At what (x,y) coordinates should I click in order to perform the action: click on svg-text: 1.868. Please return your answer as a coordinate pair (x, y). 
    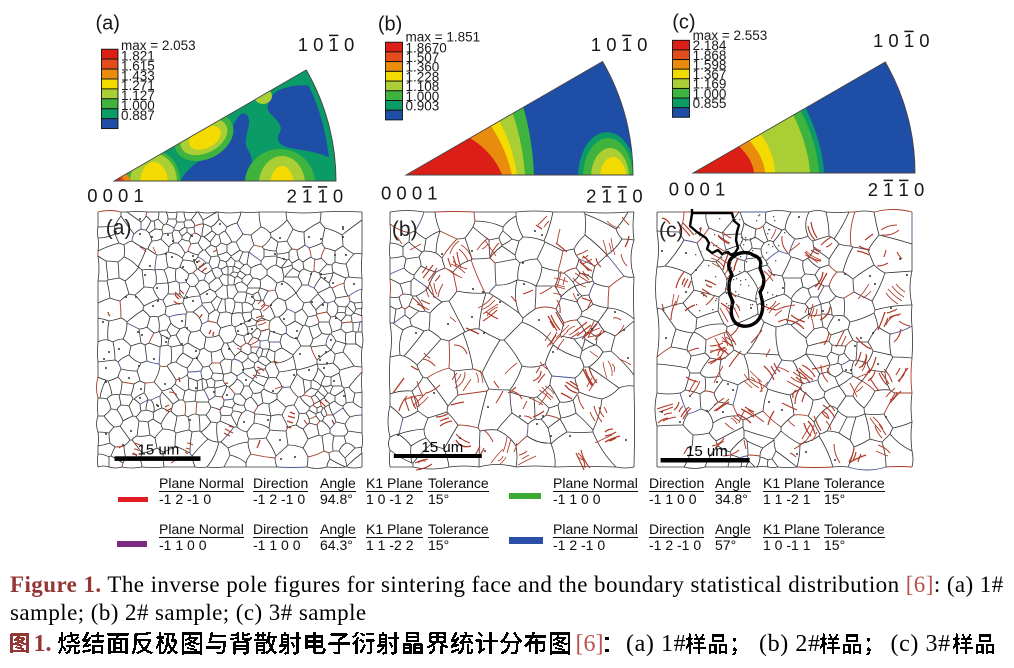
    Looking at the image, I should click on (710, 55).